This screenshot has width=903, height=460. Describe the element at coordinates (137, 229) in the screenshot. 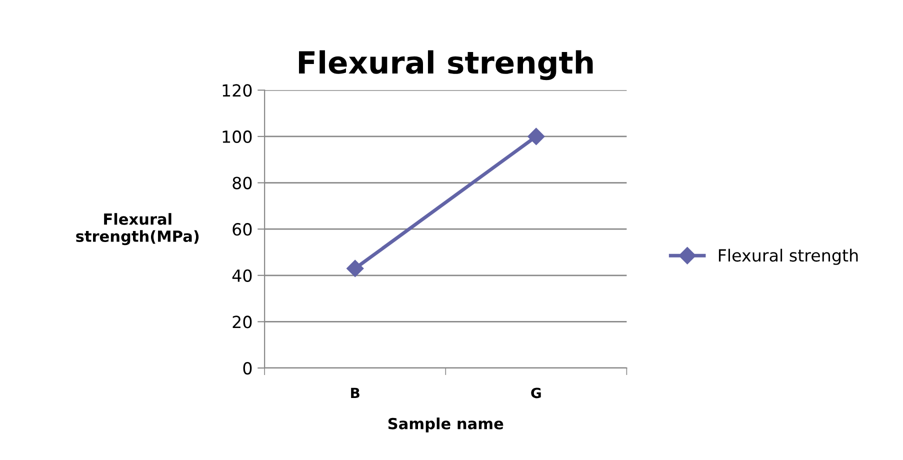

I see `y-axis-title: Flexural strength(MPa)` at that location.